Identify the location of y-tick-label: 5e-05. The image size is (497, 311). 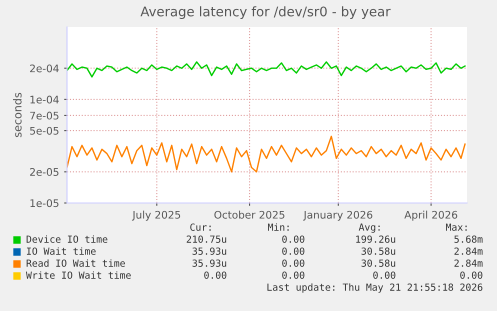
(44, 130).